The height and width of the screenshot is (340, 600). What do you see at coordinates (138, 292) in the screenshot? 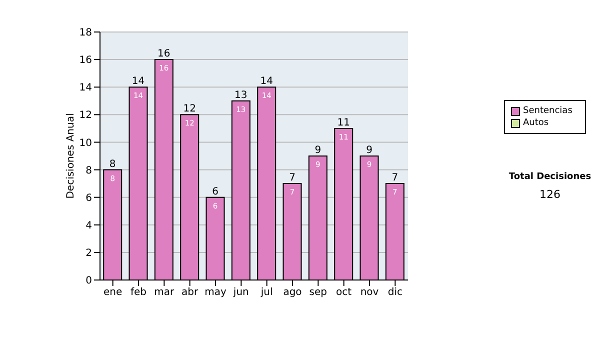
I see `x-tick-label: feb` at bounding box center [138, 292].